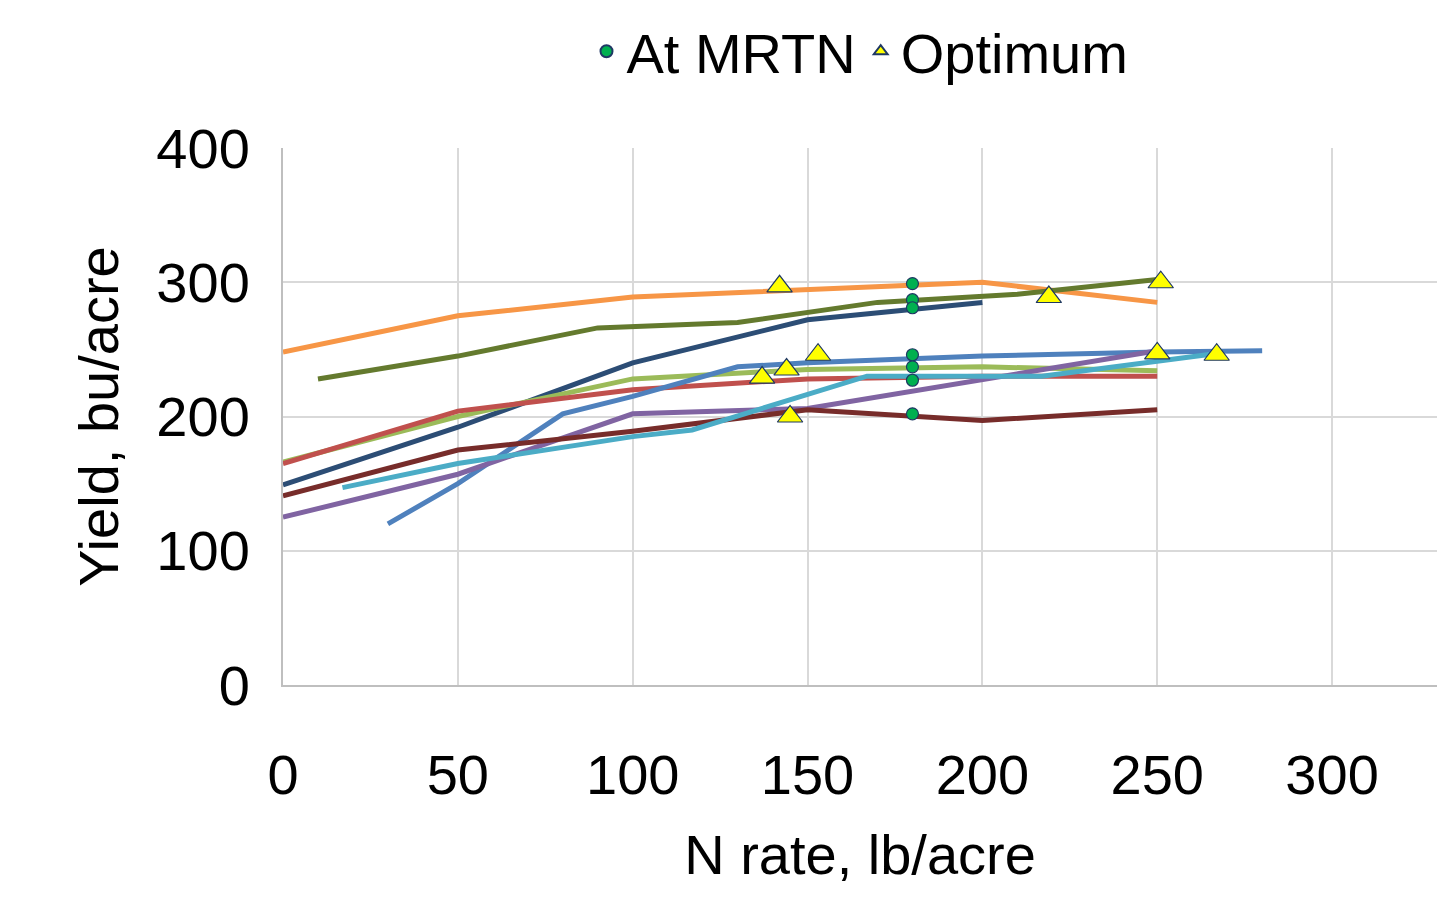  What do you see at coordinates (741, 54) in the screenshot?
I see `legend-label: At MRTN` at bounding box center [741, 54].